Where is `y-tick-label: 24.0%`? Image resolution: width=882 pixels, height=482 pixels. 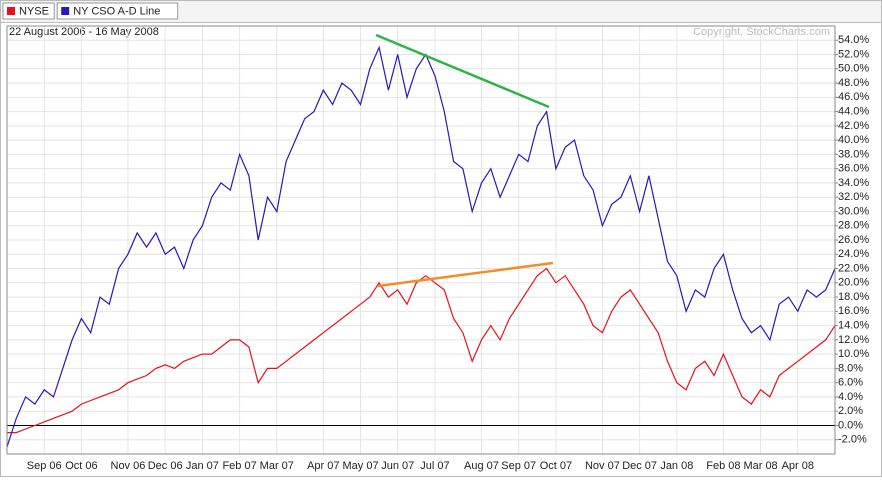 y-tick-label: 24.0% is located at coordinates (853, 254).